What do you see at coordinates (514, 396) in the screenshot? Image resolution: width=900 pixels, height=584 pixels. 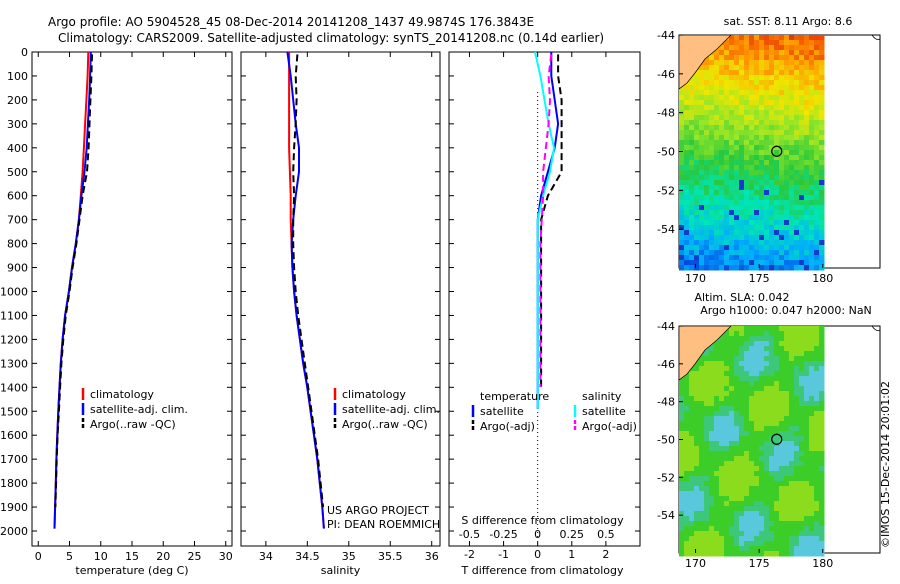 I see `legend-heading: temperature` at bounding box center [514, 396].